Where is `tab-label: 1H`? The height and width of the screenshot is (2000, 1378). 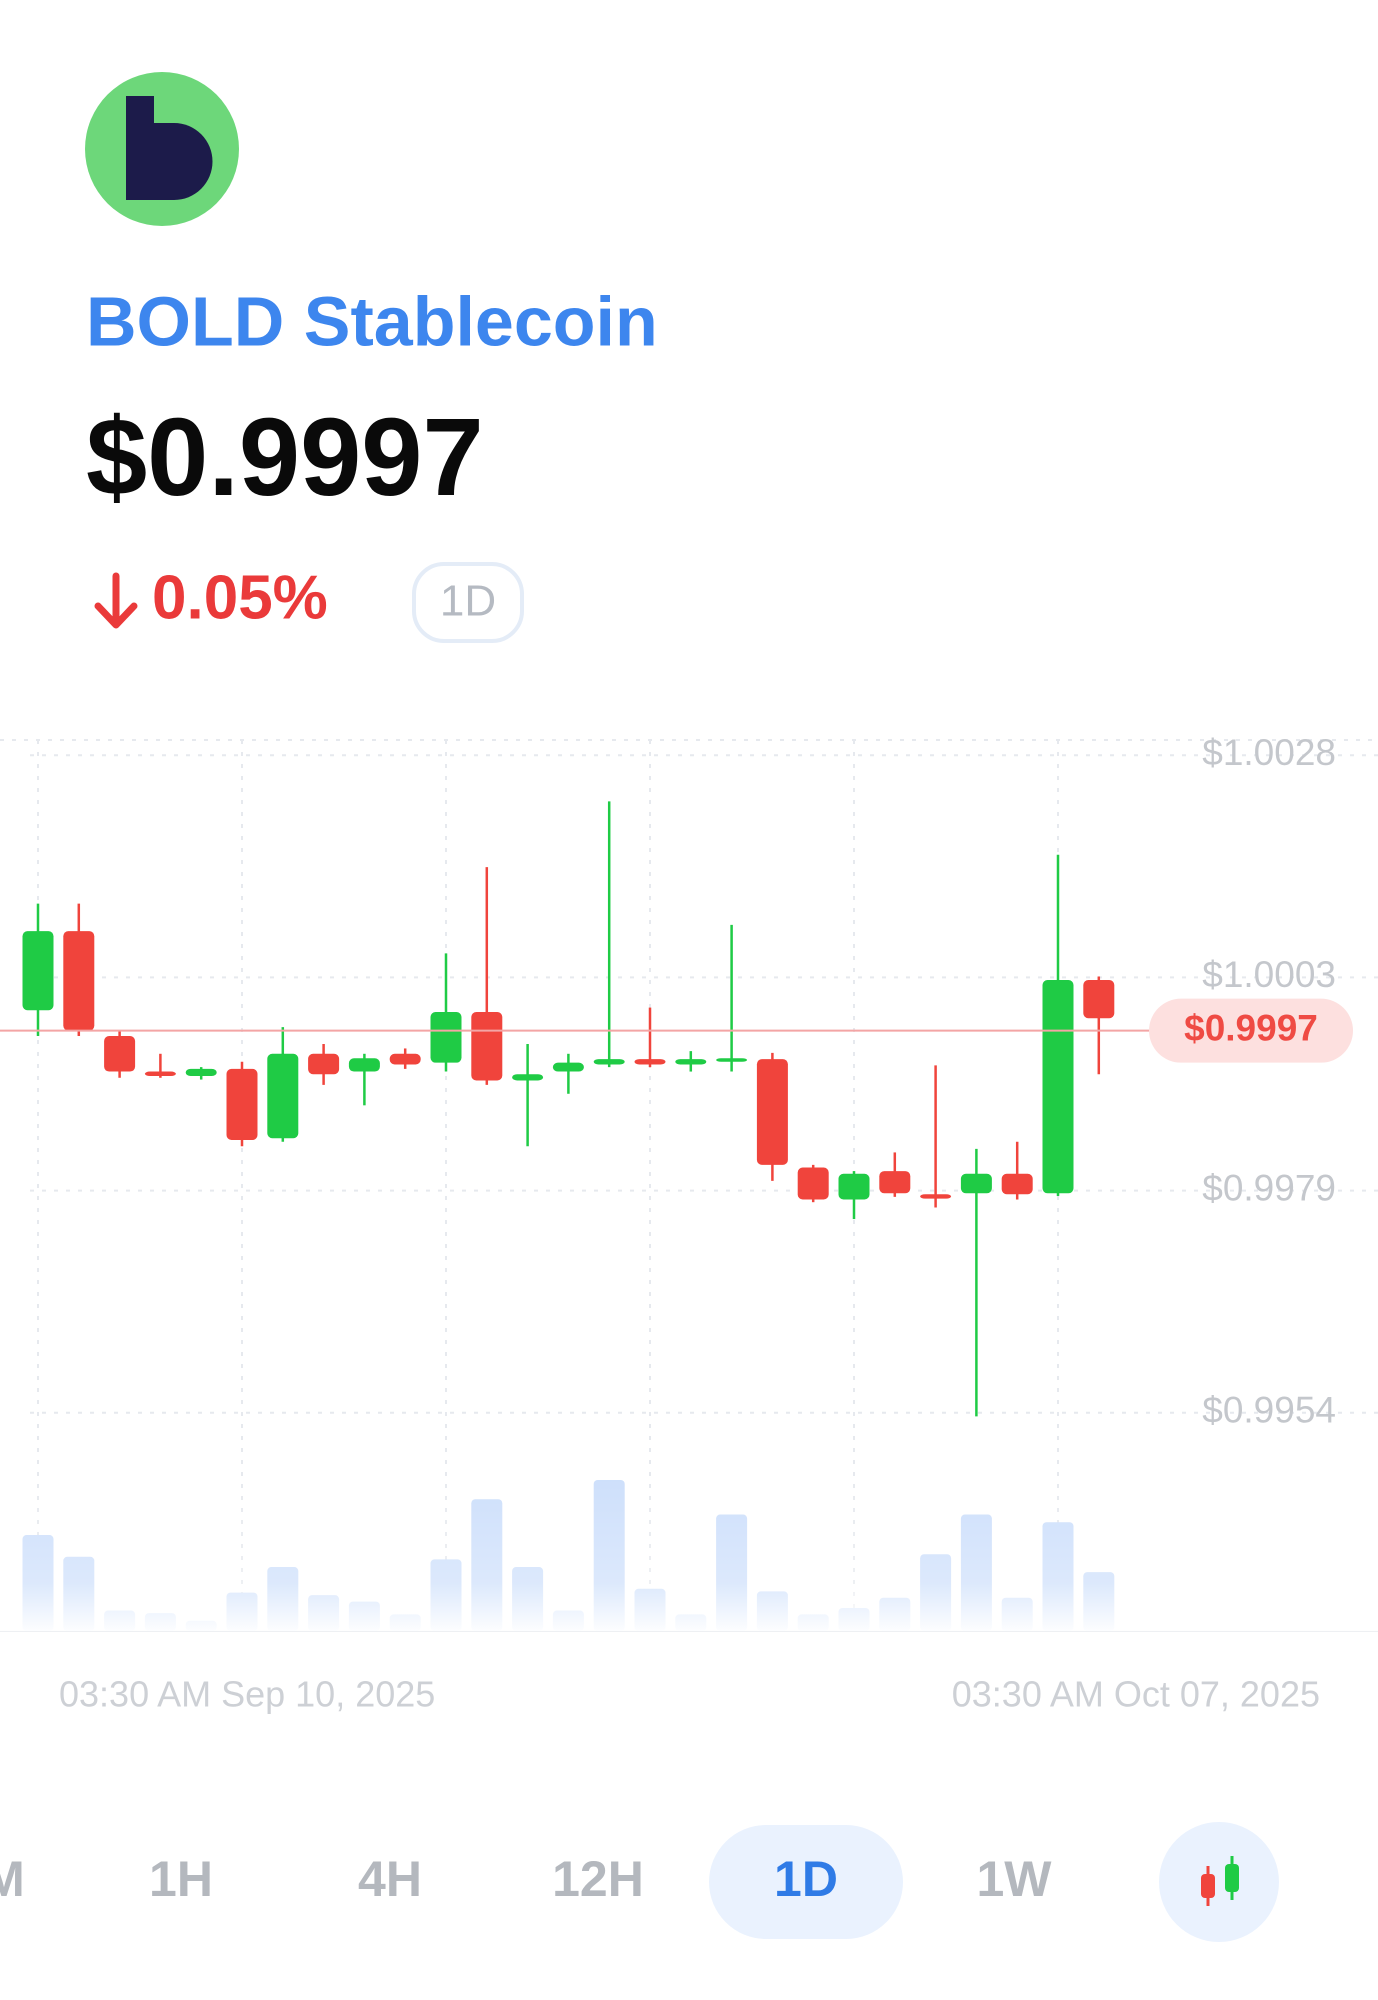 tab-label: 1H is located at coordinates (181, 1879).